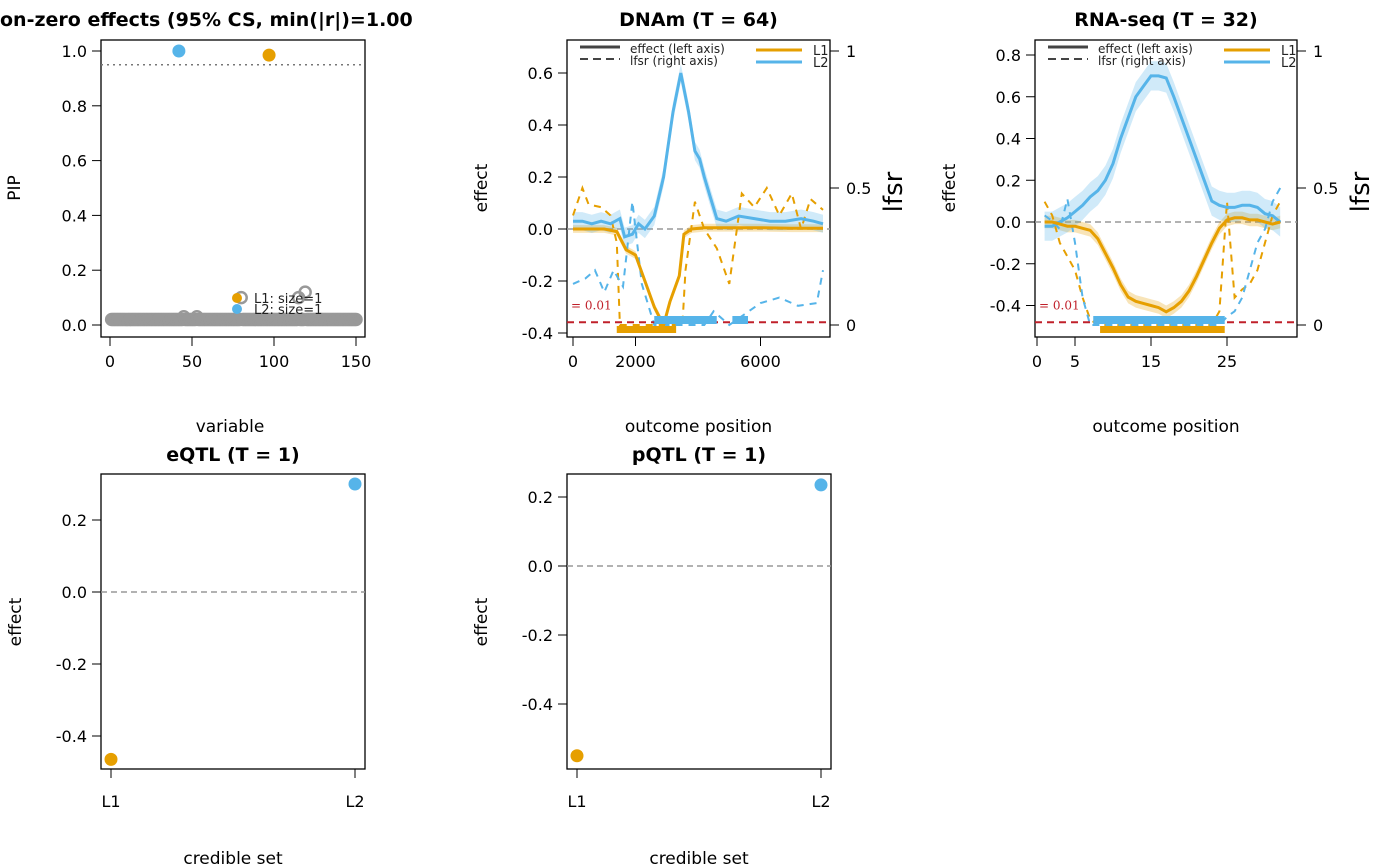  What do you see at coordinates (760, 361) in the screenshot?
I see `x-tick-label: 6000` at bounding box center [760, 361].